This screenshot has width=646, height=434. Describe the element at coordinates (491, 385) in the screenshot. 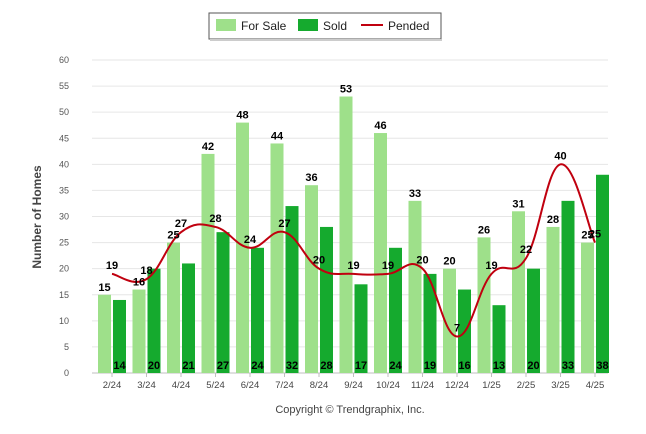

I see `x-tick-label: 1/25` at that location.